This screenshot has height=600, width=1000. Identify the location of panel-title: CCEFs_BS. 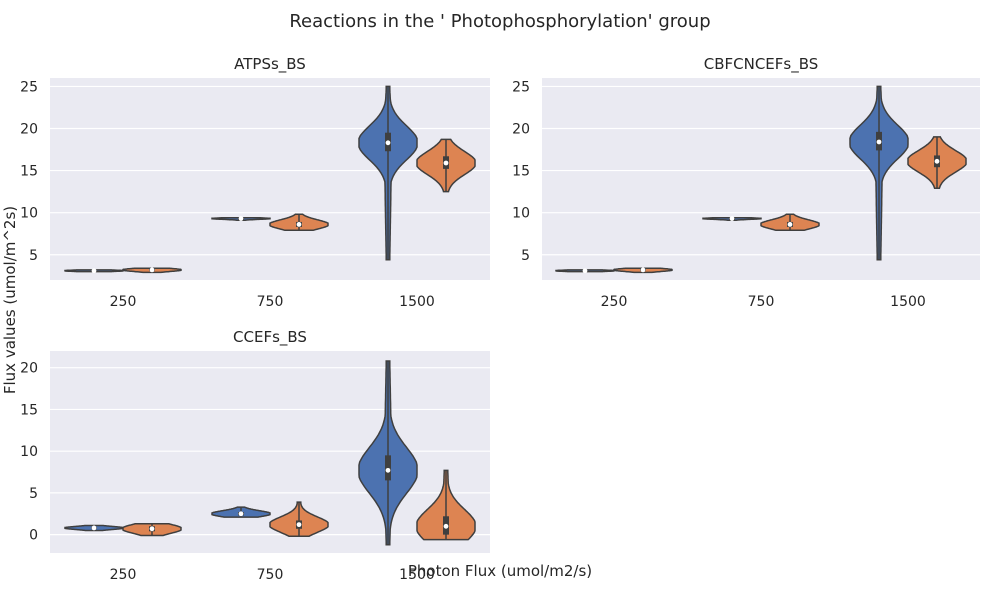
(270, 337).